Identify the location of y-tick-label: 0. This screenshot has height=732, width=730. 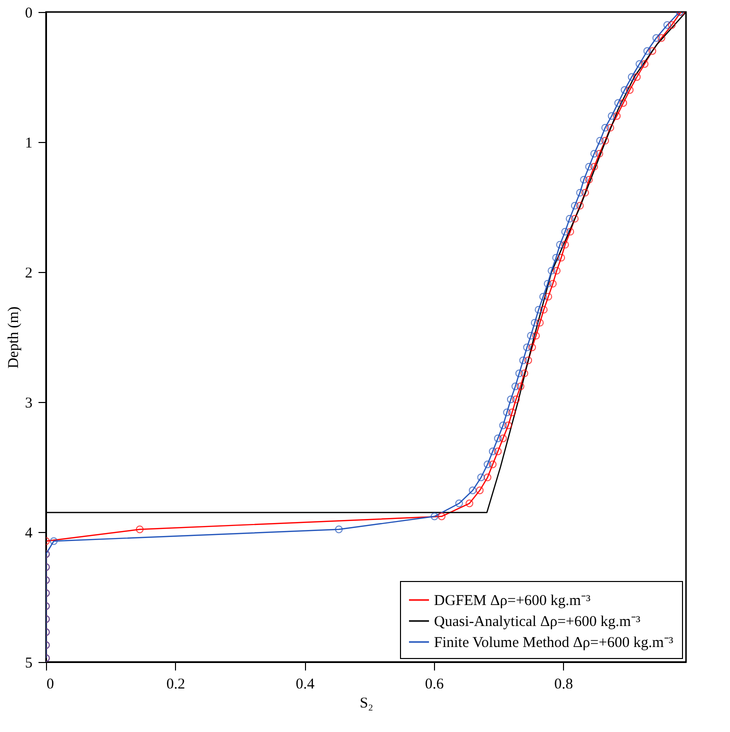
(28, 14).